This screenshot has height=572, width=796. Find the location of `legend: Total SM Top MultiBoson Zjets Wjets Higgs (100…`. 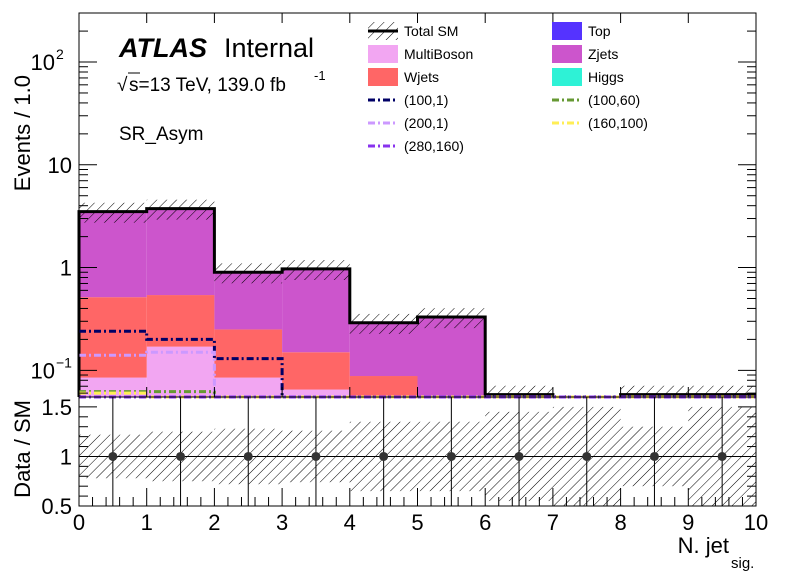

legend: Total SM Top MultiBoson Zjets Wjets Higgs (100… is located at coordinates (508, 88).